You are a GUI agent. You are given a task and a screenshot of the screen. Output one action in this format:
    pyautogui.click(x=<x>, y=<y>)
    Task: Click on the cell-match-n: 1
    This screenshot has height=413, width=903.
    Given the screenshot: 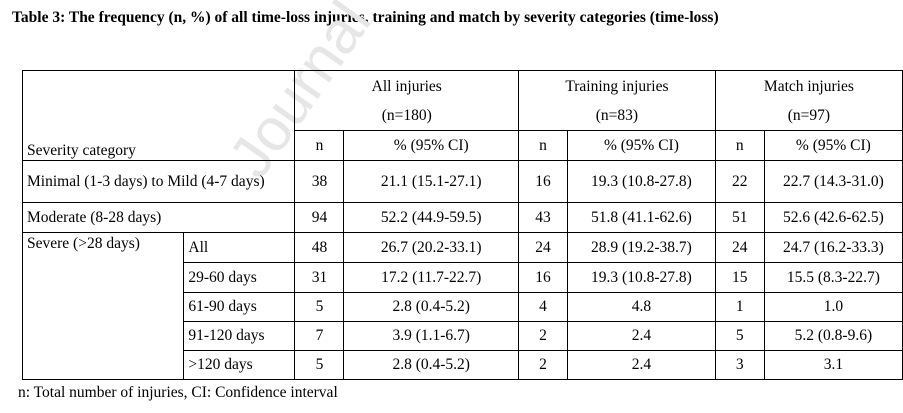 What is the action you would take?
    pyautogui.click(x=739, y=307)
    